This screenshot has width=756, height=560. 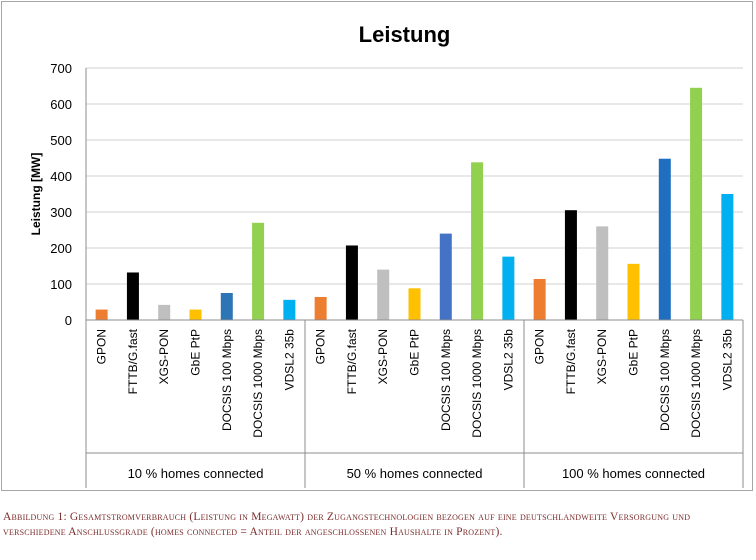 I want to click on y-tick-label: 700, so click(x=61, y=68).